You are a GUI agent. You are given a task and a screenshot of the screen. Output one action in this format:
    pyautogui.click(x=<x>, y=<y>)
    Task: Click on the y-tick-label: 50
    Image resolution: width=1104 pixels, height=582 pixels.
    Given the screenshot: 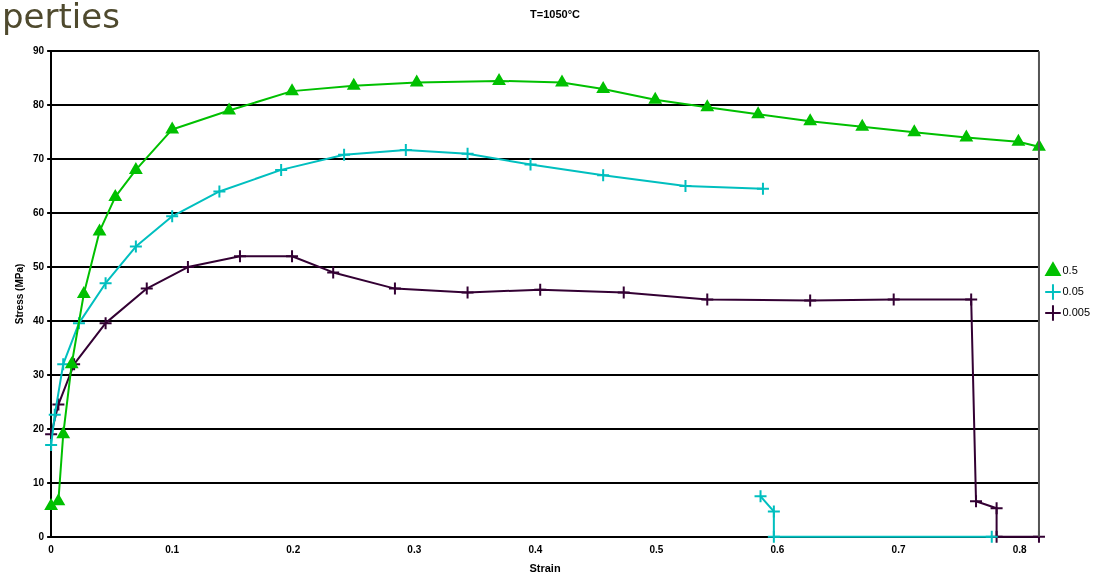 What is the action you would take?
    pyautogui.click(x=39, y=266)
    